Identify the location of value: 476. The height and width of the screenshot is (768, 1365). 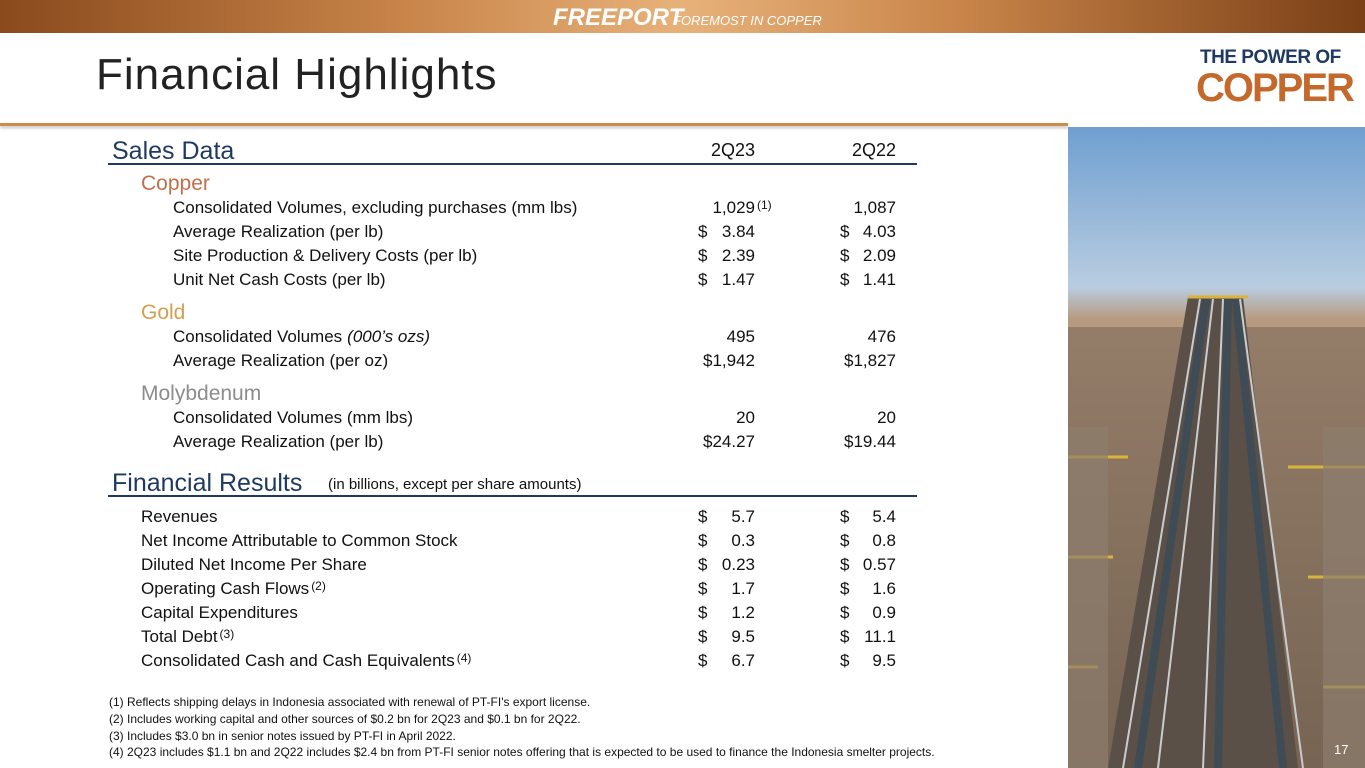
(881, 336).